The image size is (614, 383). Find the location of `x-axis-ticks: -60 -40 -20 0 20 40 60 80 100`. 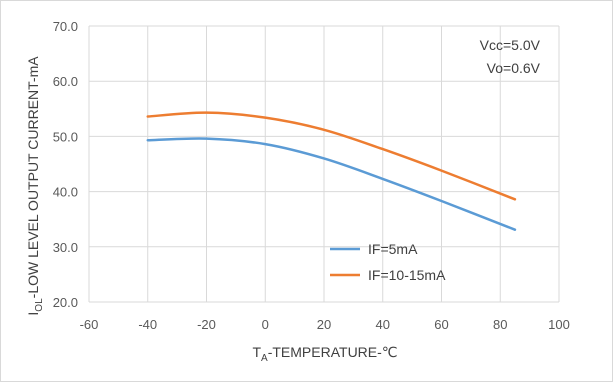

x-axis-ticks: -60 -40 -20 0 20 40 60 80 100 is located at coordinates (325, 324).